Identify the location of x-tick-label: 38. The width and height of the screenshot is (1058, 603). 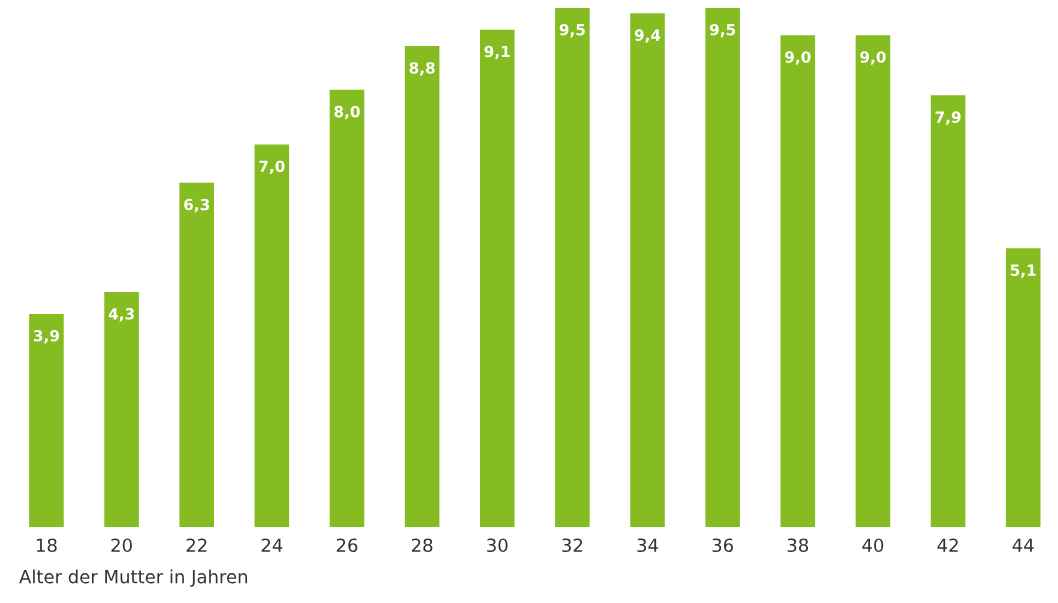
(798, 545).